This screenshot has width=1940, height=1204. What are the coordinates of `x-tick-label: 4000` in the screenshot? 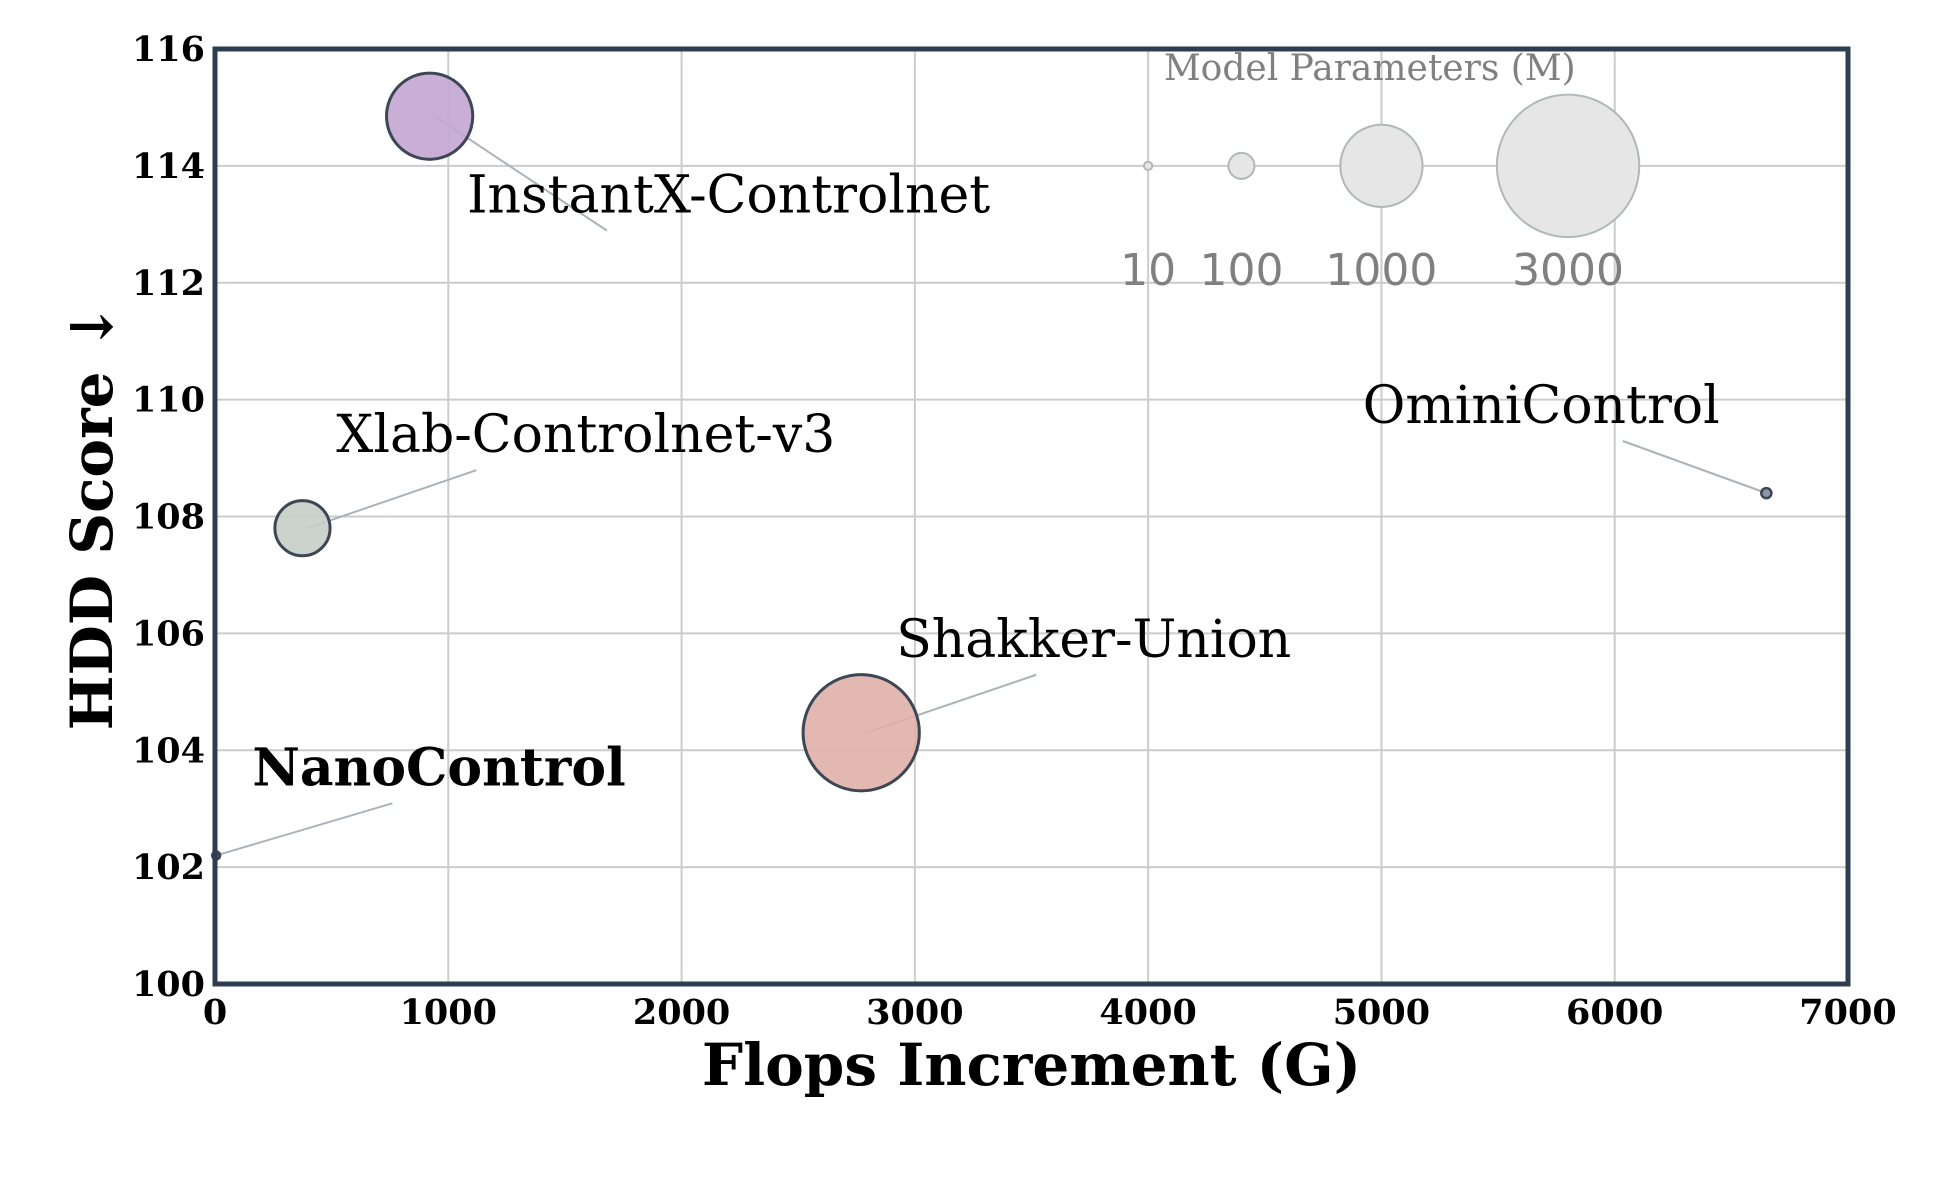 It's located at (1147, 1012).